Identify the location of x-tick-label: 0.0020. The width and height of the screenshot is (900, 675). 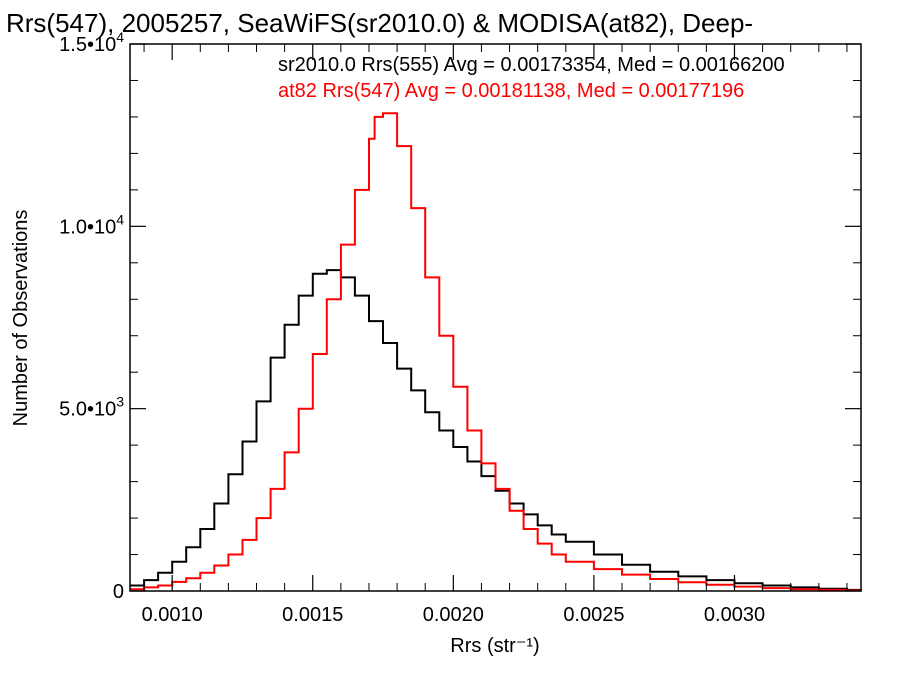
(453, 615).